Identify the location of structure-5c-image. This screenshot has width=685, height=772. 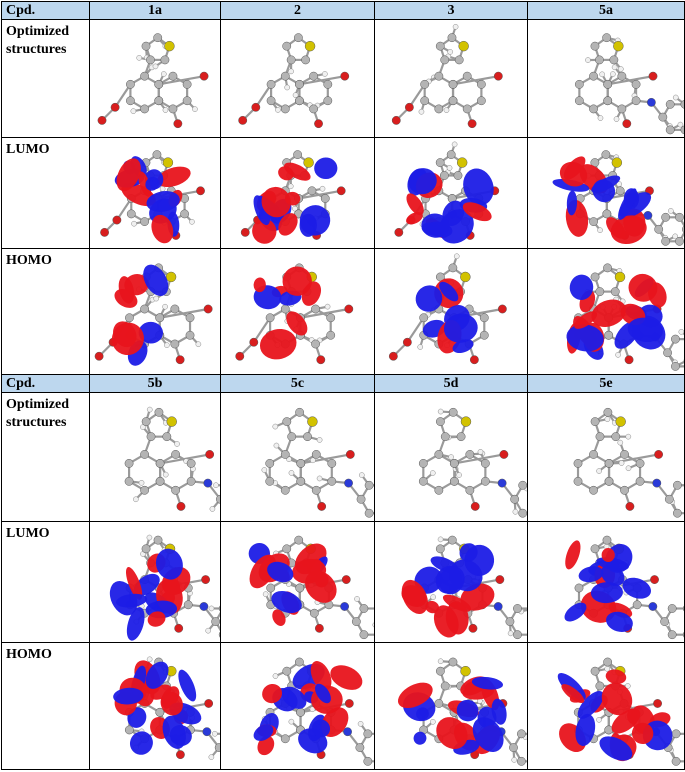
(297, 457).